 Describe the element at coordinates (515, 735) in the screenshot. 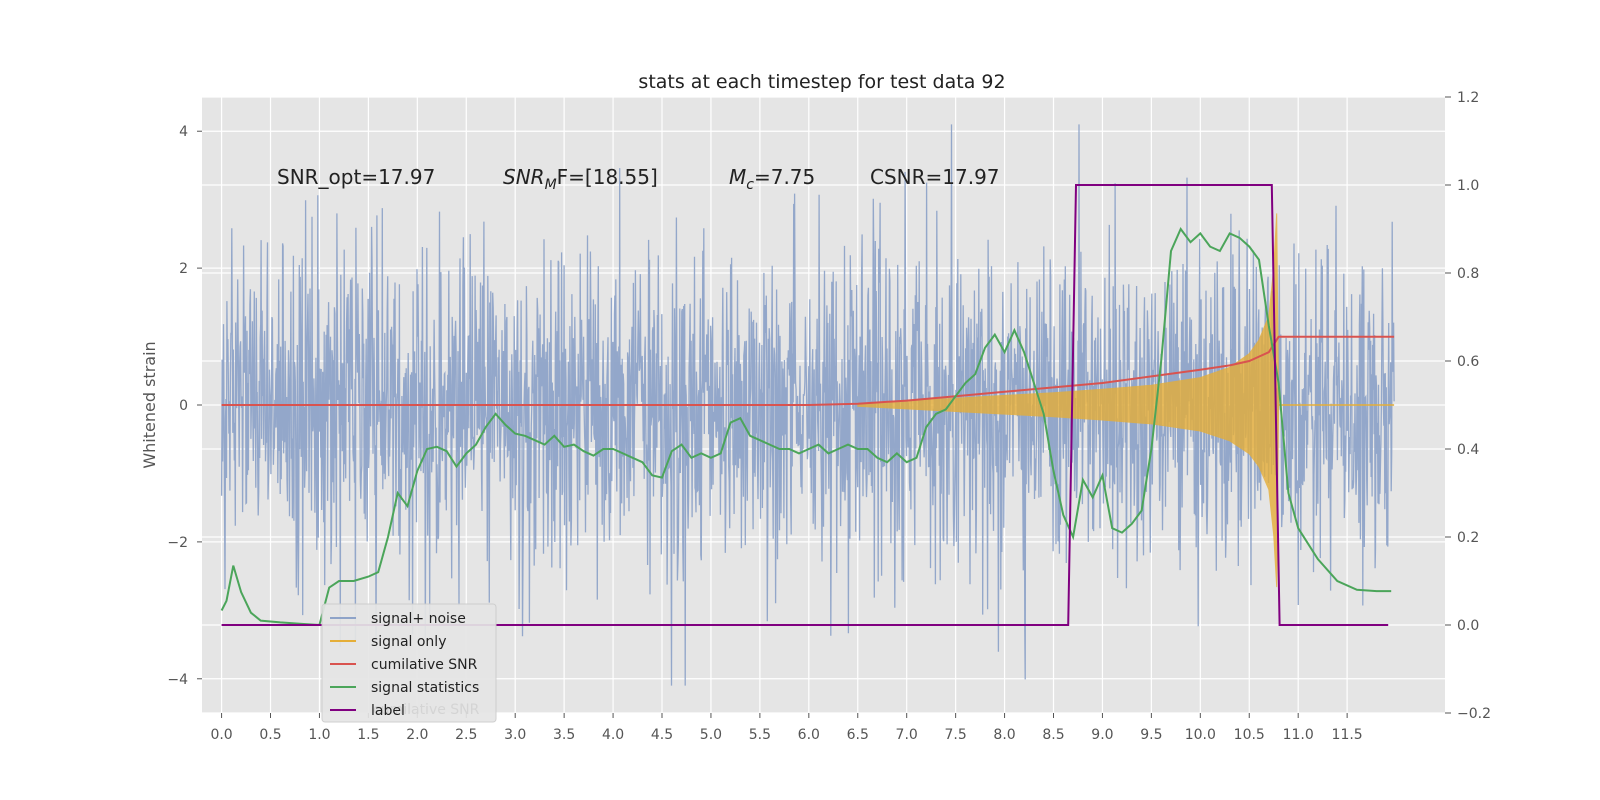

I see `x-tick-label: 3.0` at that location.